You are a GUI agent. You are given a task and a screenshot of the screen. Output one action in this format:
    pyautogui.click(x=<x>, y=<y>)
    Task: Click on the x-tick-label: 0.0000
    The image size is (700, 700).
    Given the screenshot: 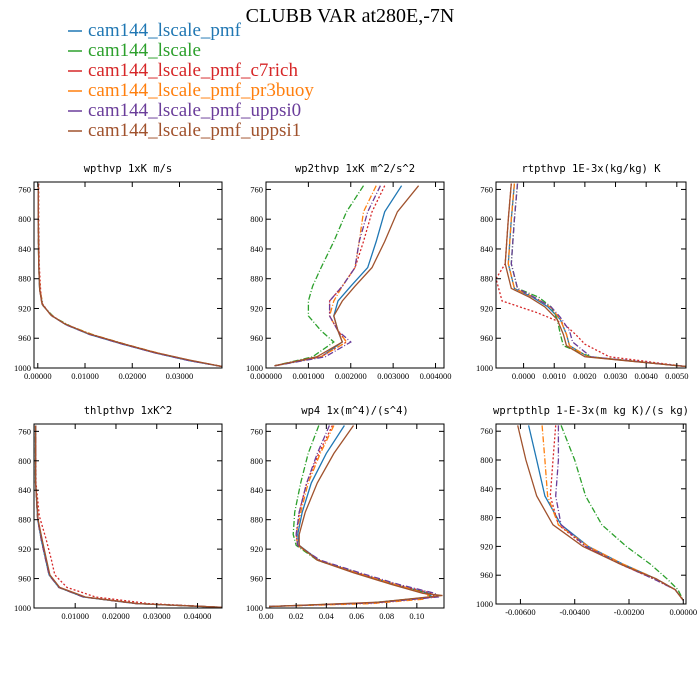 What is the action you would take?
    pyautogui.click(x=523, y=376)
    